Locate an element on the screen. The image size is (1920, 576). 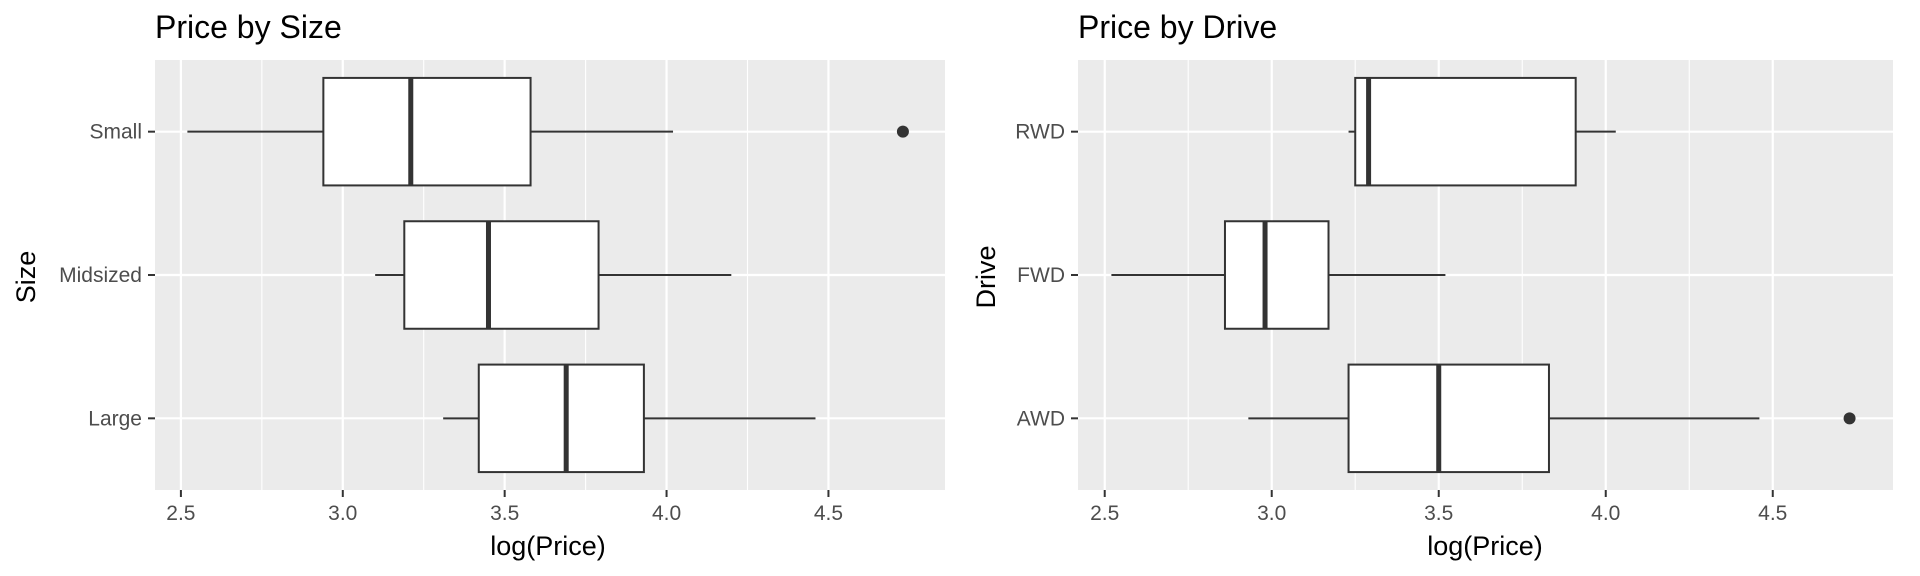
box-rwd is located at coordinates (1482, 131).